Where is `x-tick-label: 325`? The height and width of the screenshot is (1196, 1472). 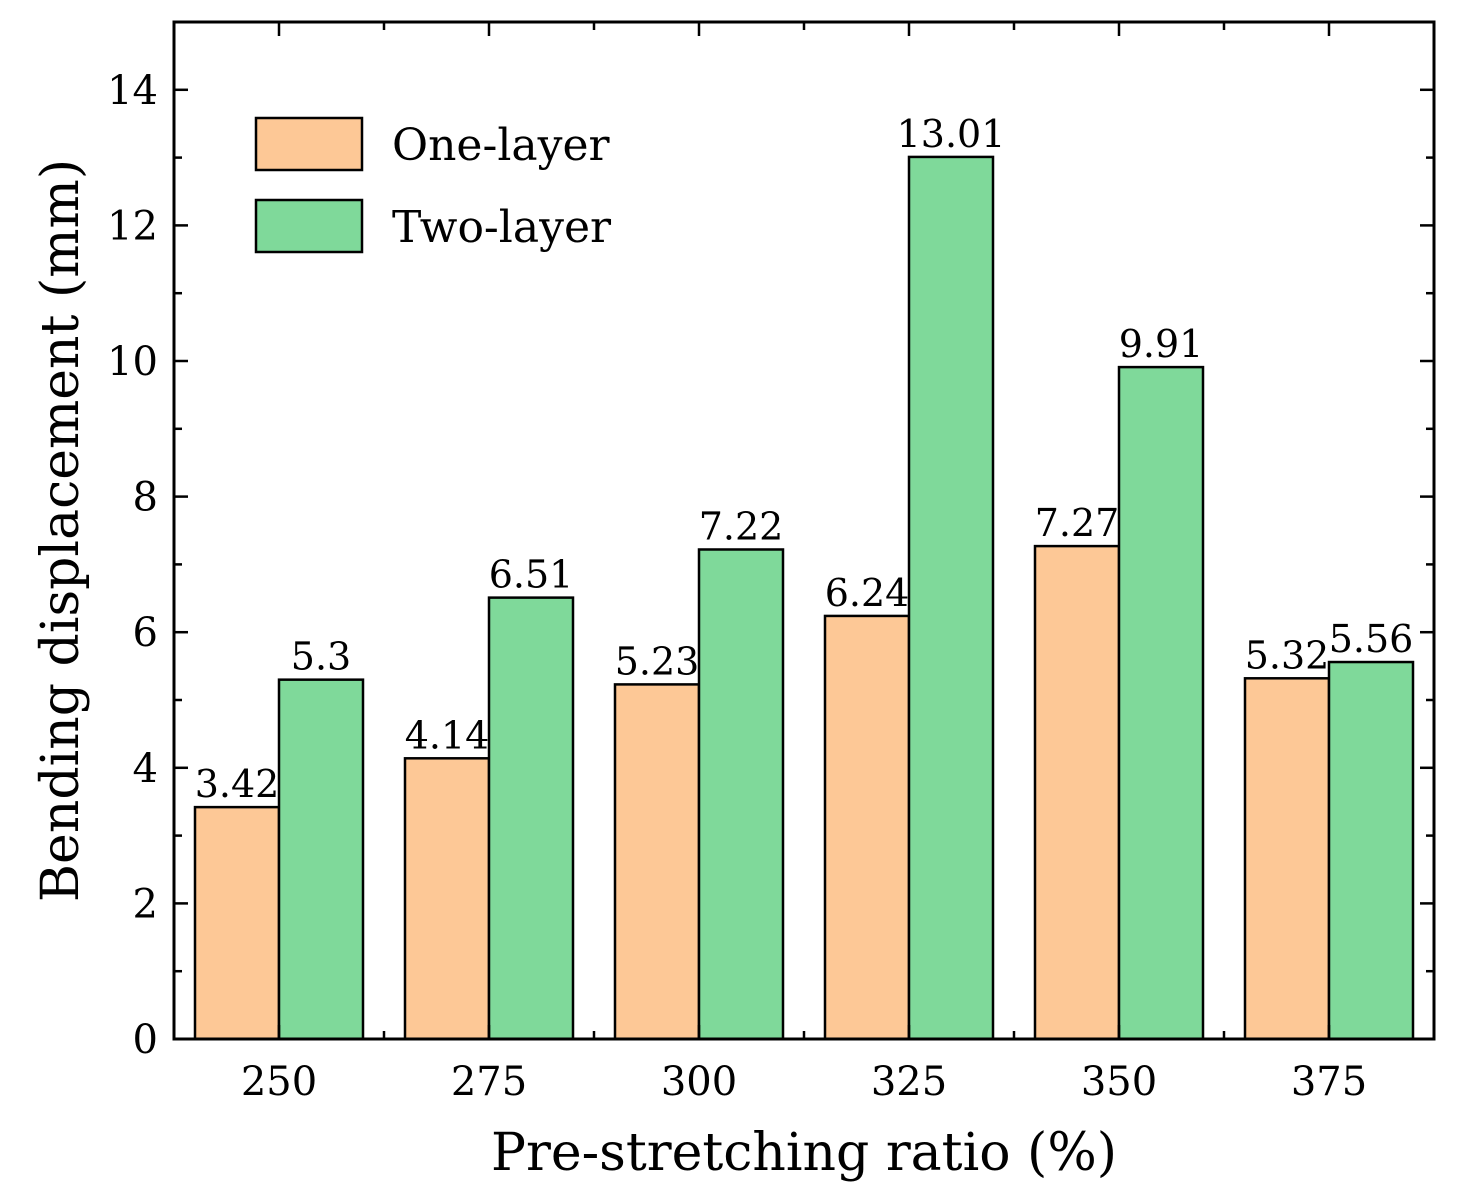
x-tick-label: 325 is located at coordinates (909, 1082).